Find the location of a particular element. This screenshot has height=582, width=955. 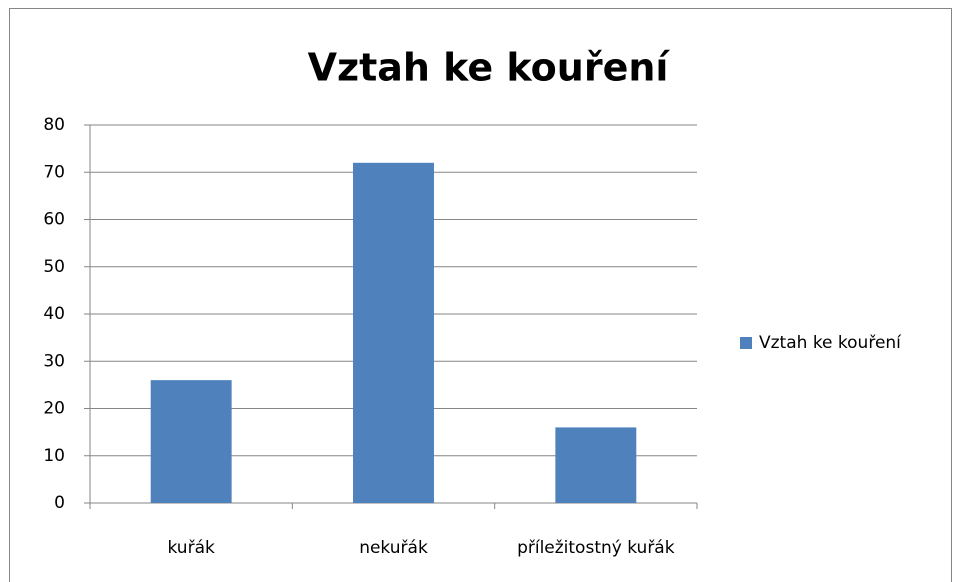

y-tick-label: 10 is located at coordinates (54, 456).